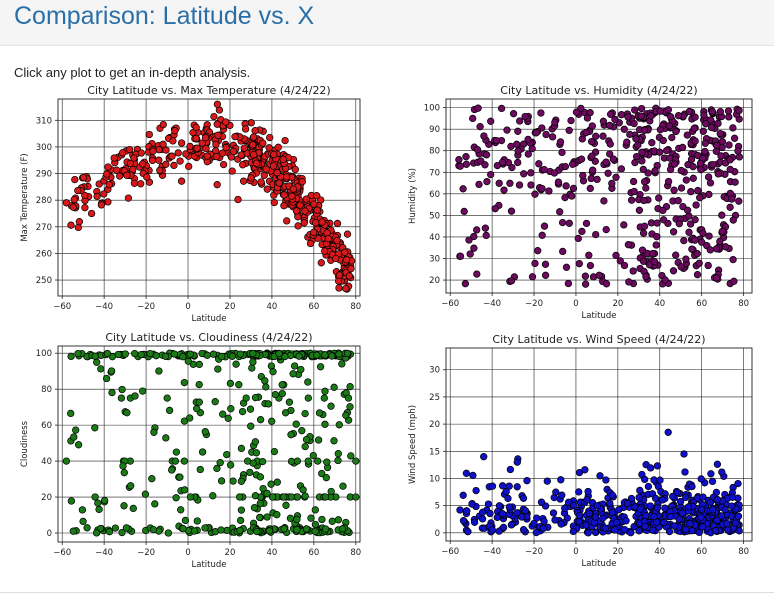 The height and width of the screenshot is (595, 774). I want to click on x-tick-label: −40, so click(104, 553).